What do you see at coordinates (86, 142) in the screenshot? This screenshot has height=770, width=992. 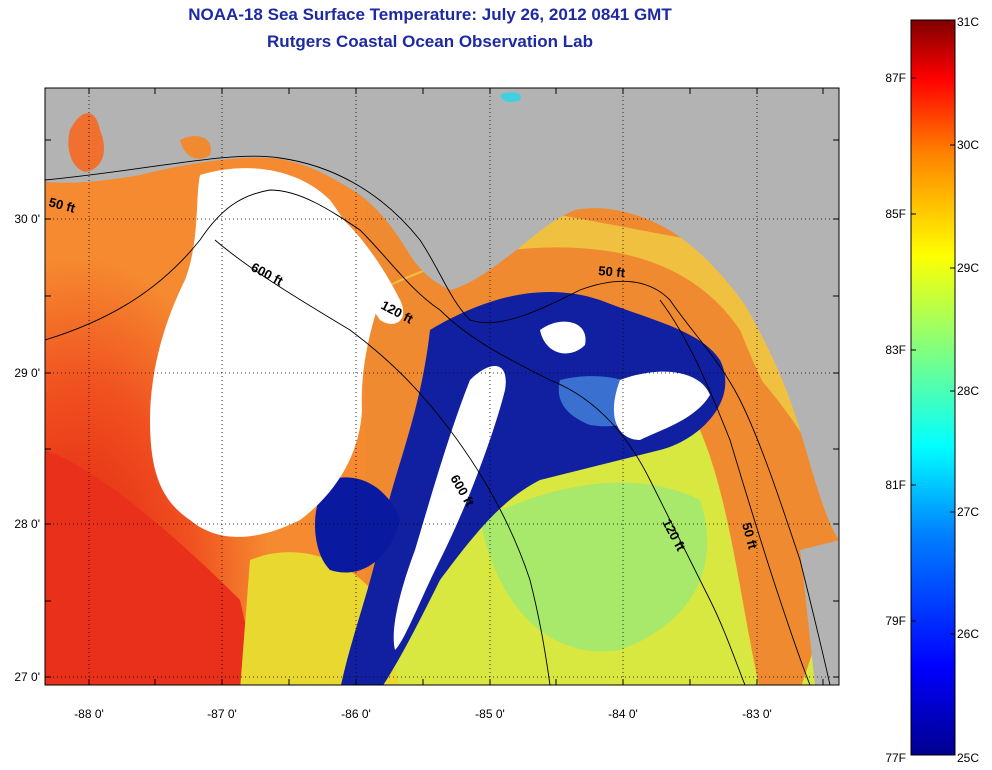 I see `bay-mobile` at bounding box center [86, 142].